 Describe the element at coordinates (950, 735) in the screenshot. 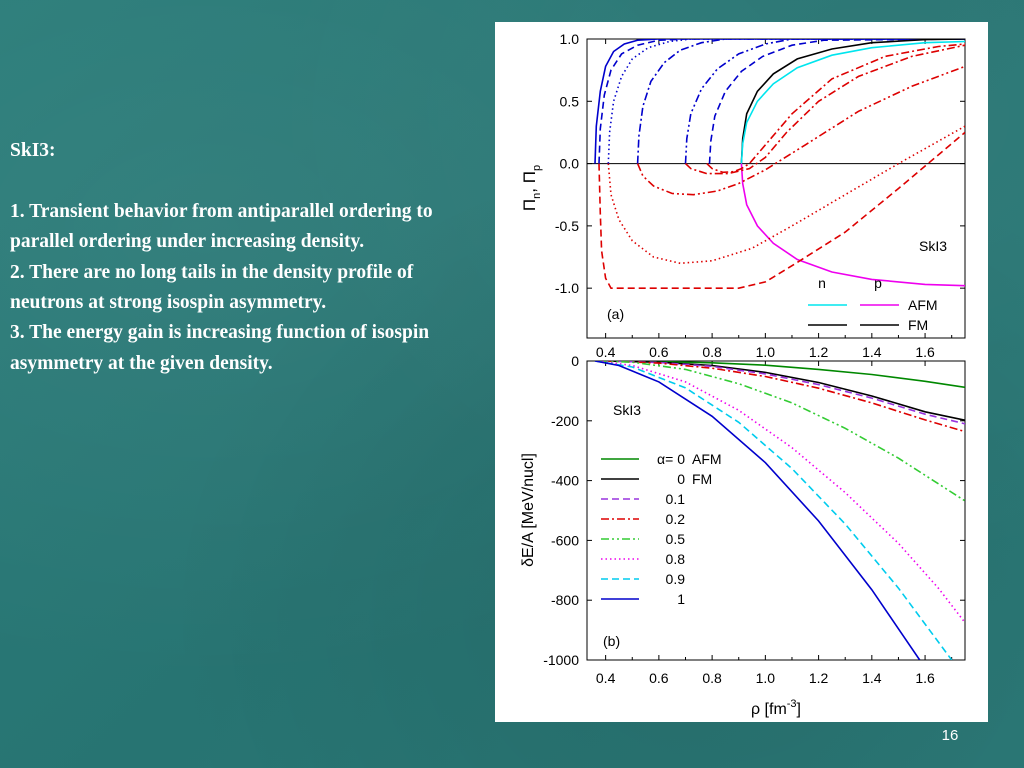

I see `slide-number: 16` at that location.